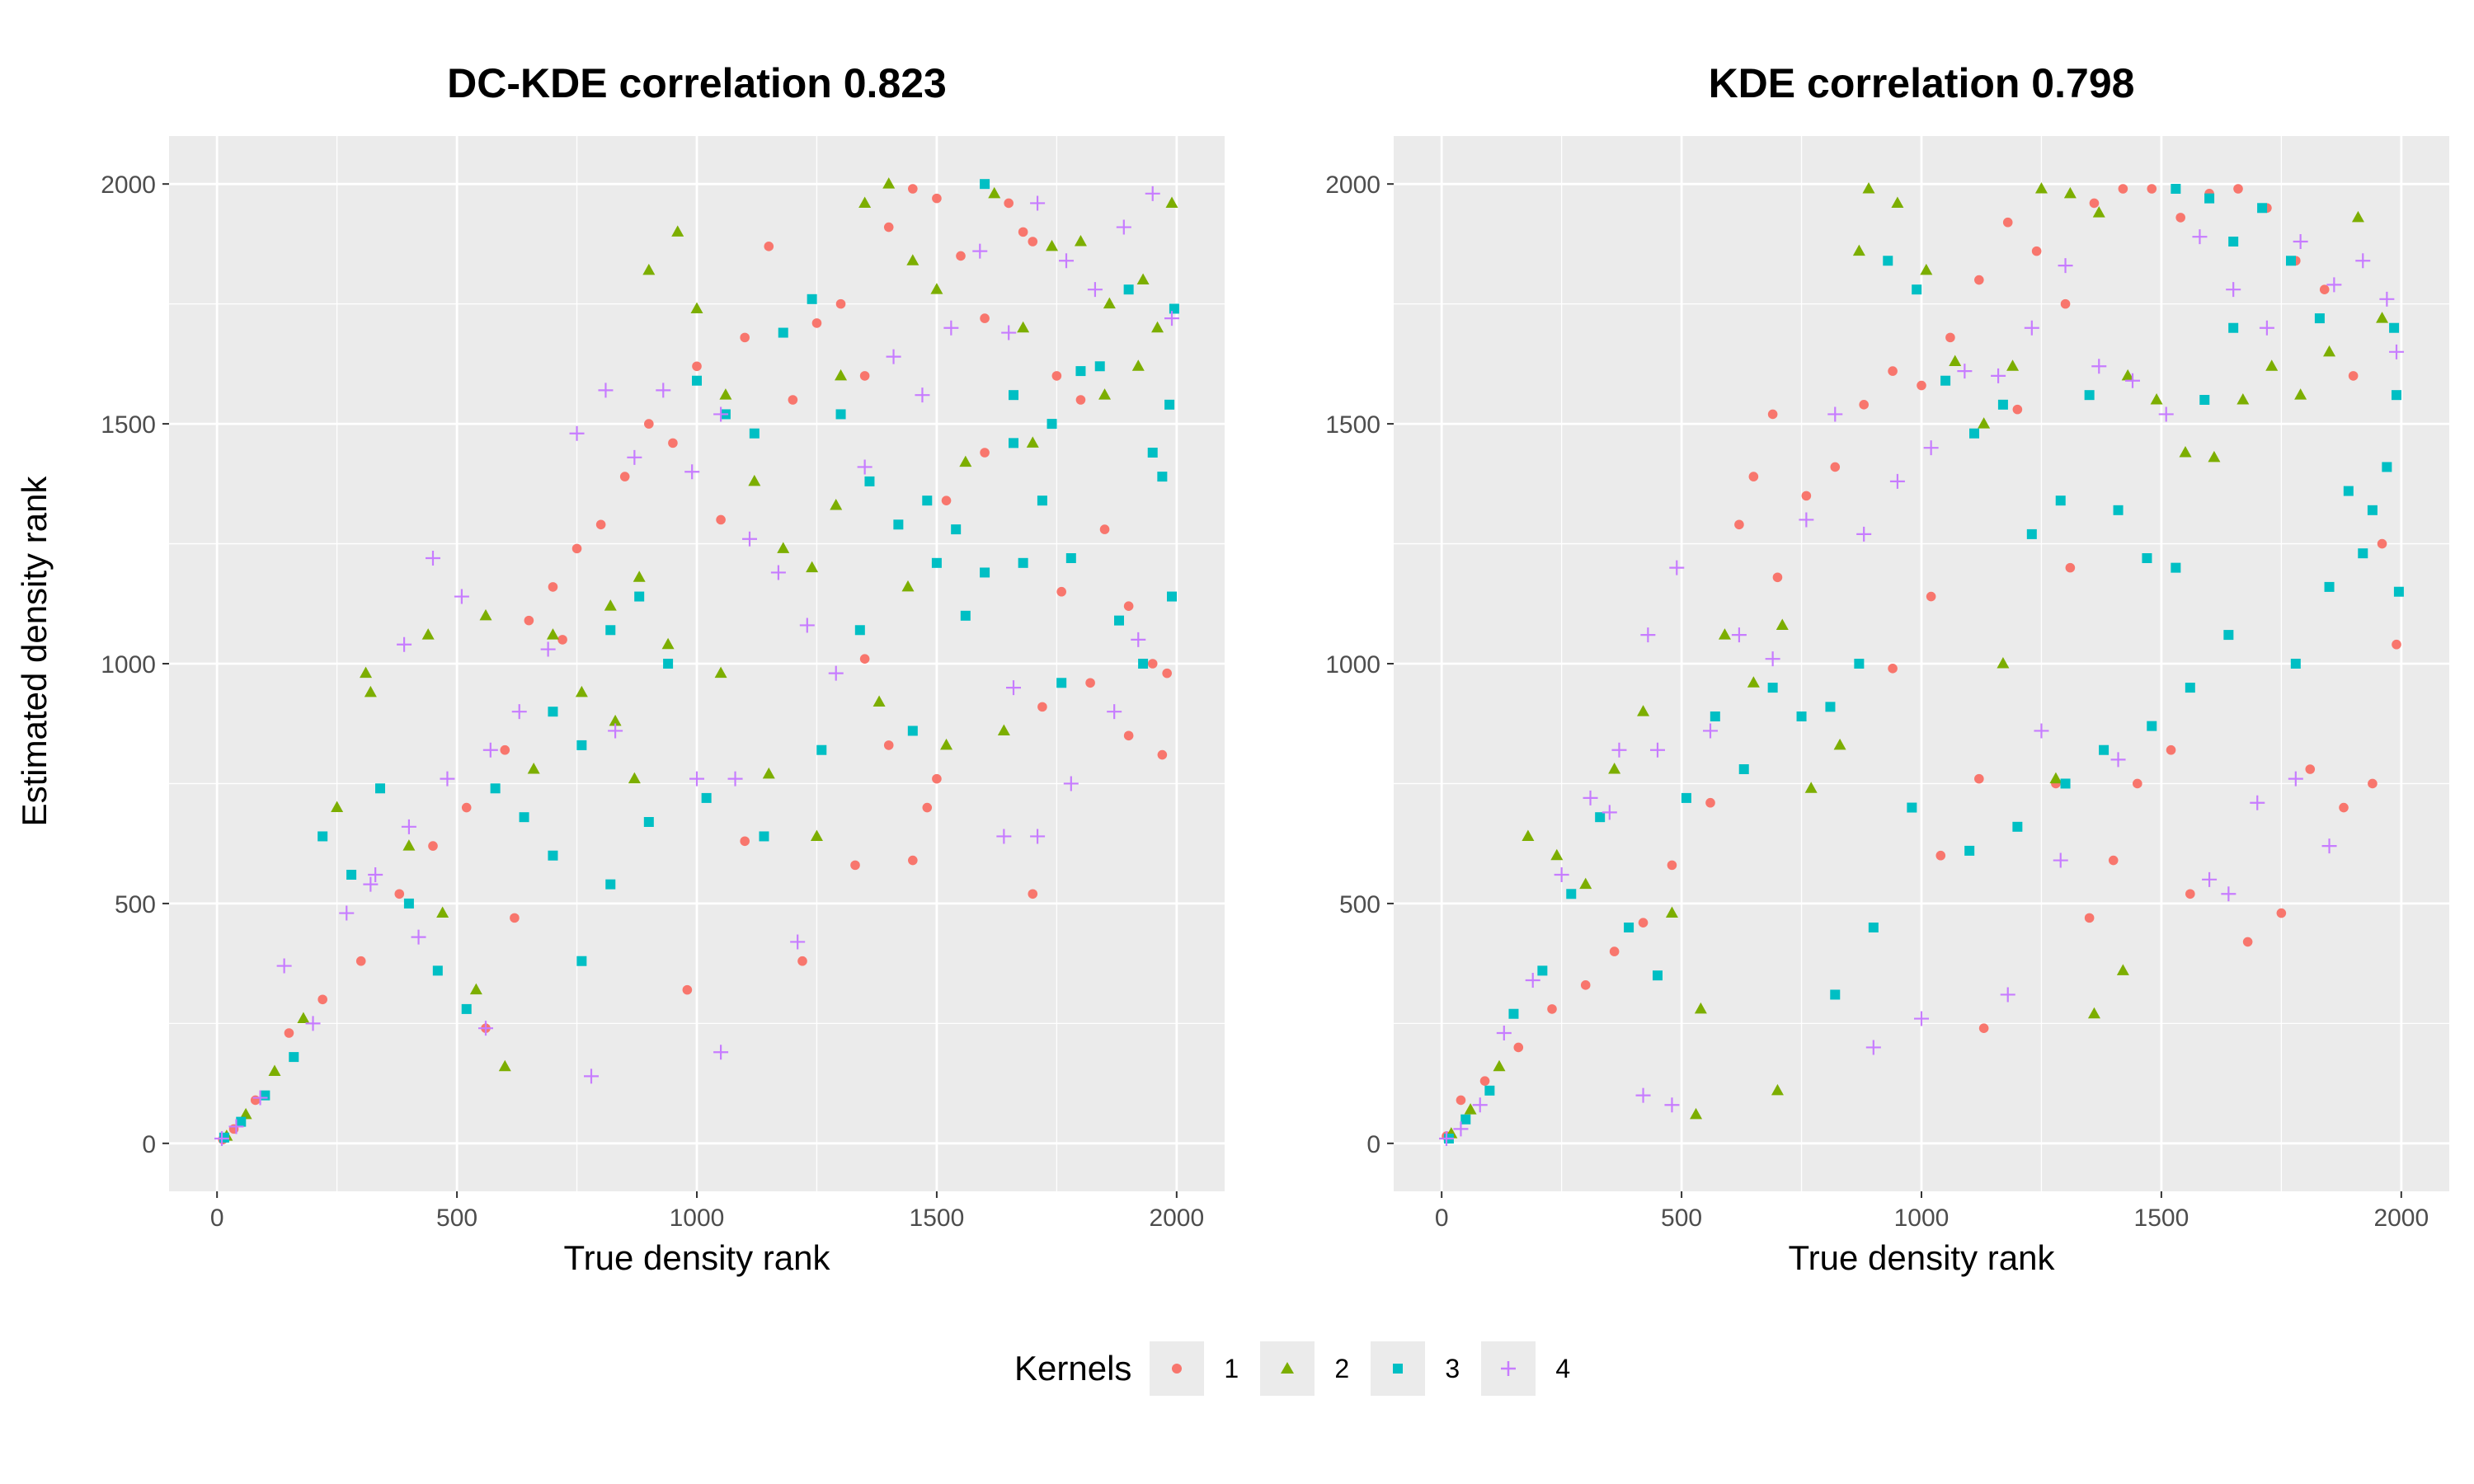 The image size is (2474, 1484). What do you see at coordinates (1177, 1368) in the screenshot?
I see `legend-key-circle` at bounding box center [1177, 1368].